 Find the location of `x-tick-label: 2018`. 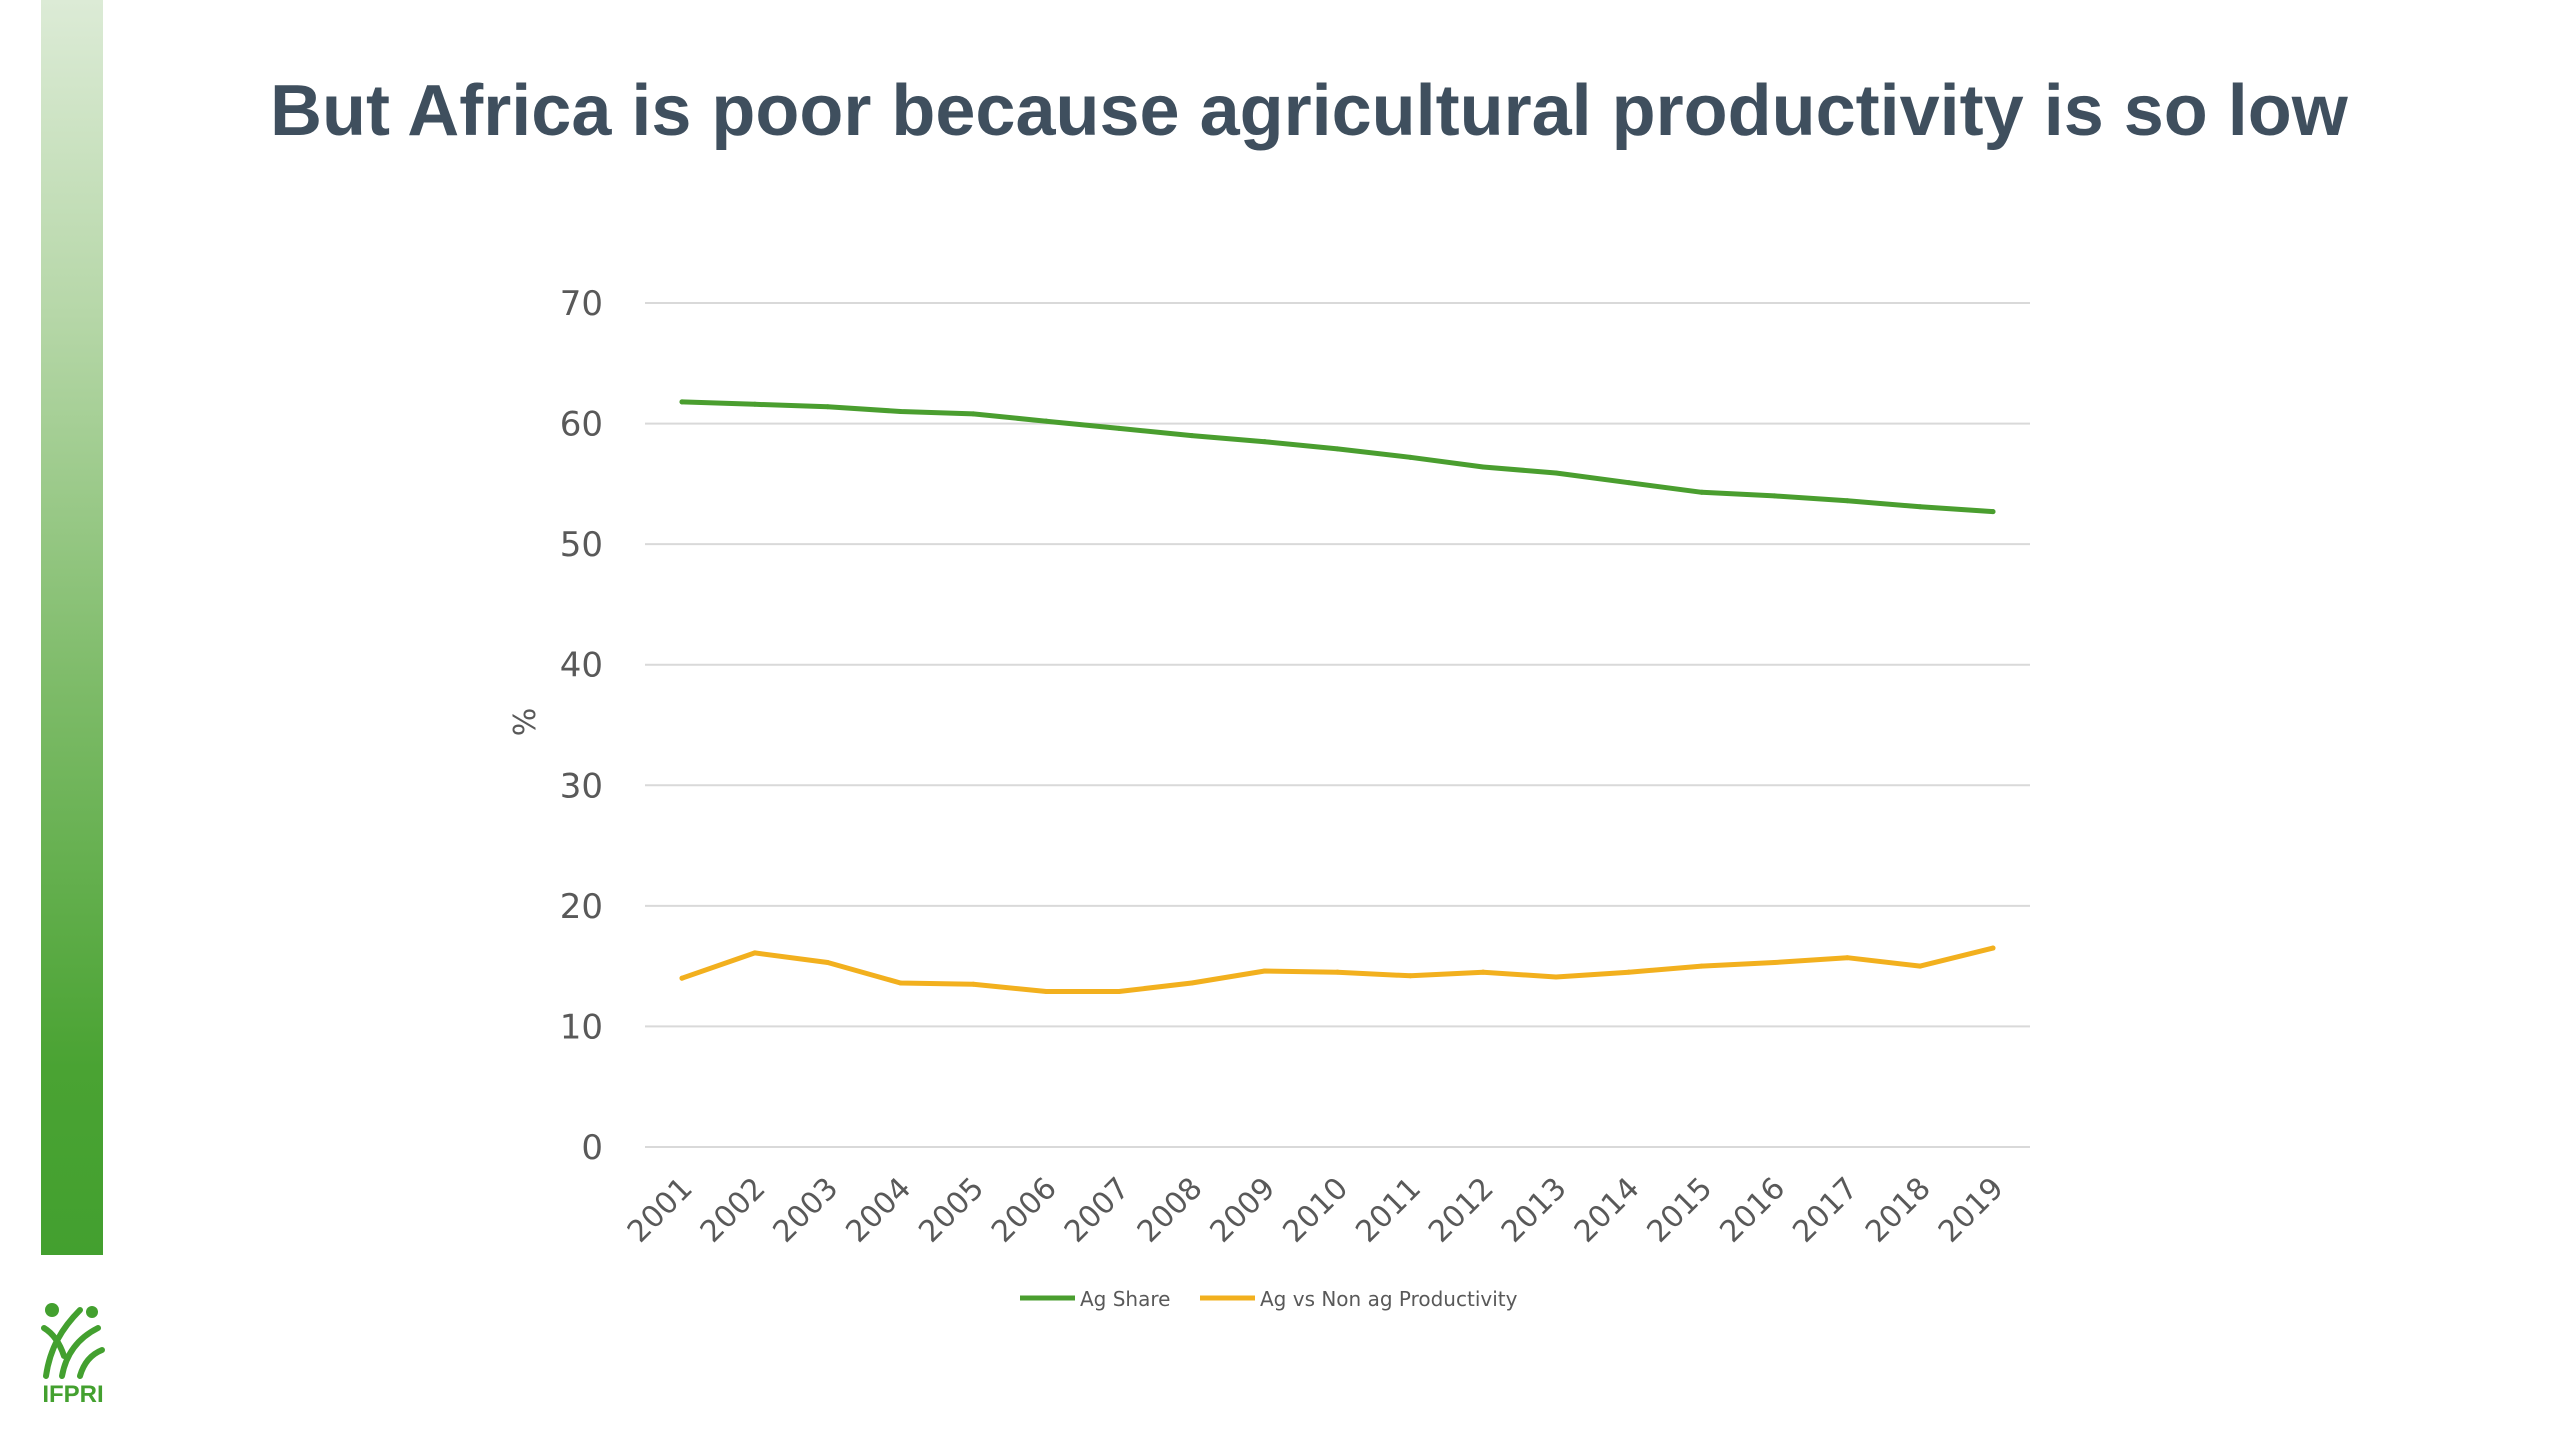

x-tick-label: 2018 is located at coordinates (1898, 1210).